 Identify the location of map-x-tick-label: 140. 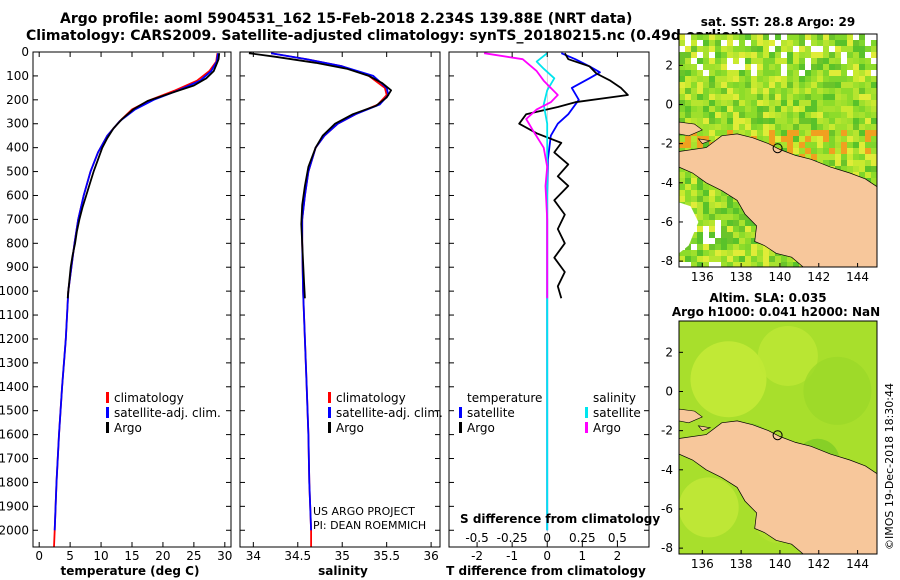
(779, 277).